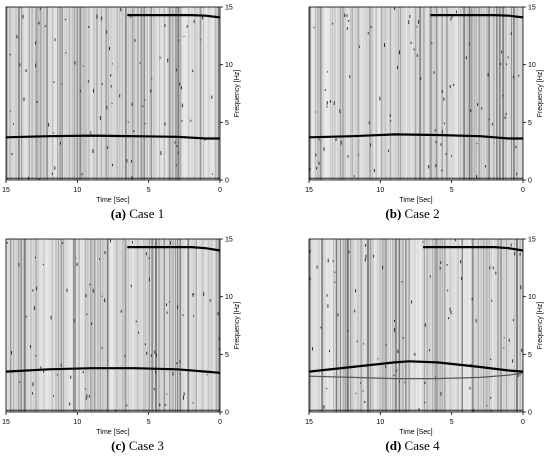 The height and width of the screenshot is (464, 550). What do you see at coordinates (137, 445) in the screenshot?
I see `caption-c: (c) Case 3` at bounding box center [137, 445].